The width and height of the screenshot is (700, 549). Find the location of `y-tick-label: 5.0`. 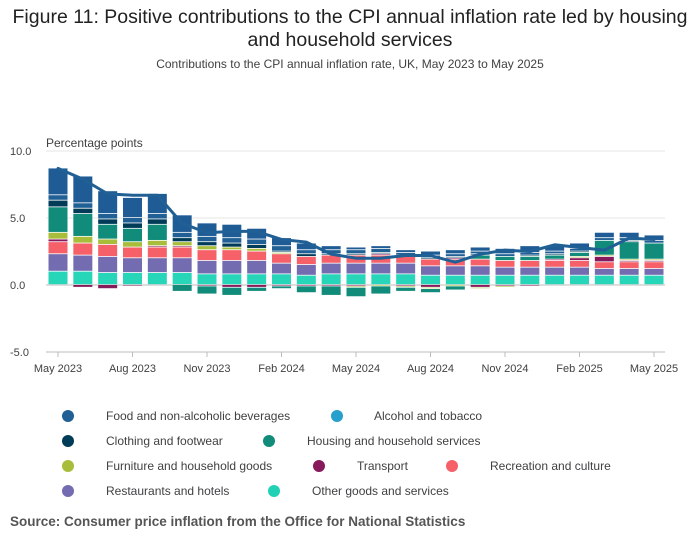

y-tick-label: 5.0 is located at coordinates (17, 219).